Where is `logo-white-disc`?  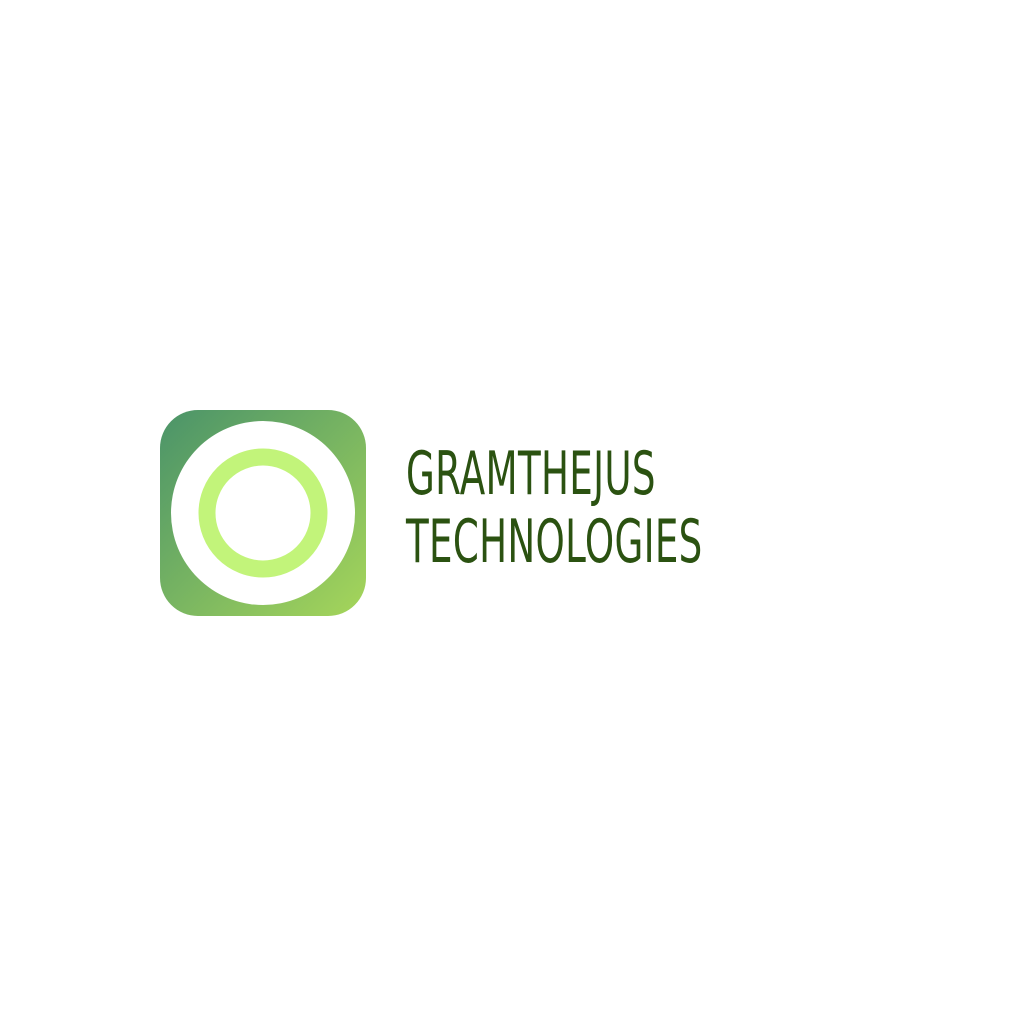
logo-white-disc is located at coordinates (263, 513).